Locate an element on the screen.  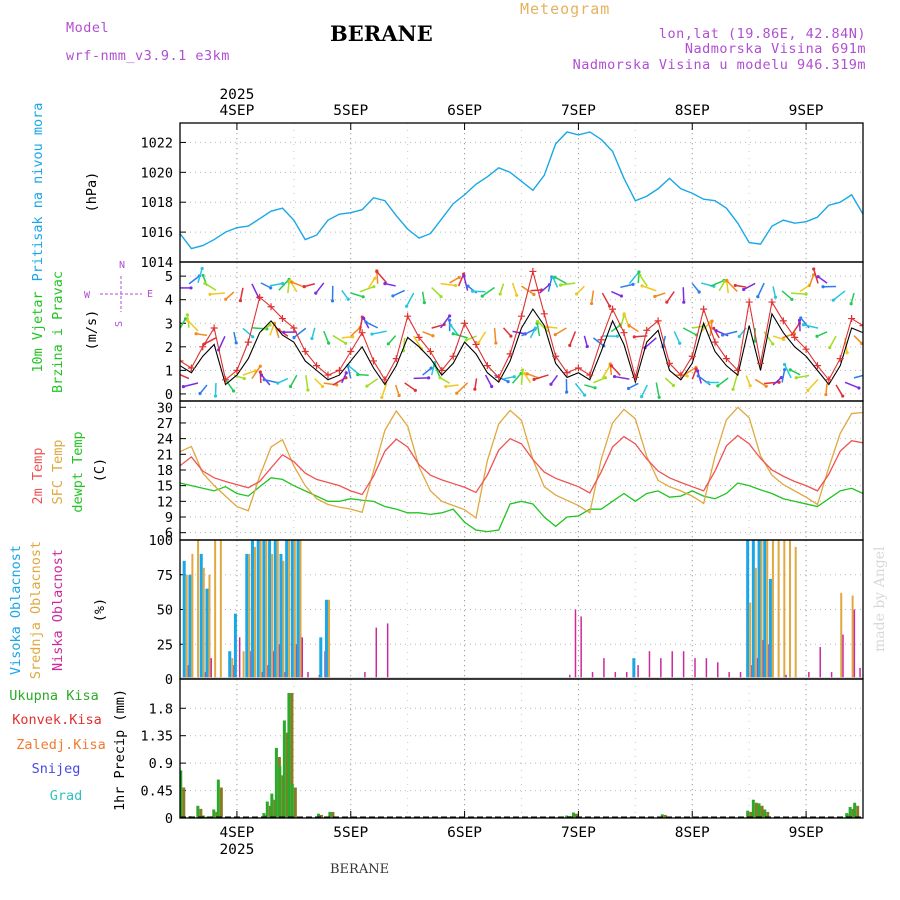
coordinates: lon,lat (19.86E, 42.84N) is located at coordinates (762, 34).